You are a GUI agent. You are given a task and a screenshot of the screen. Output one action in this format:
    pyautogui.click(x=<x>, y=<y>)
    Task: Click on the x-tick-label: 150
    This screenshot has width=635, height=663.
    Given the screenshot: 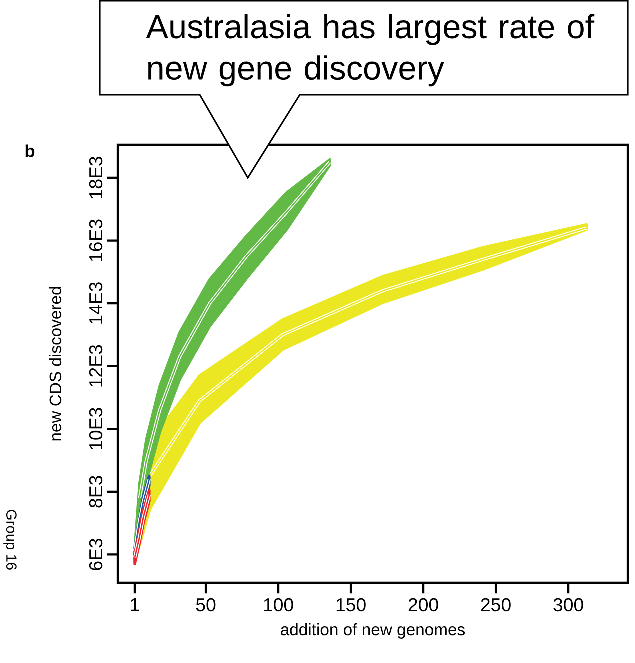 What is the action you would take?
    pyautogui.click(x=351, y=605)
    